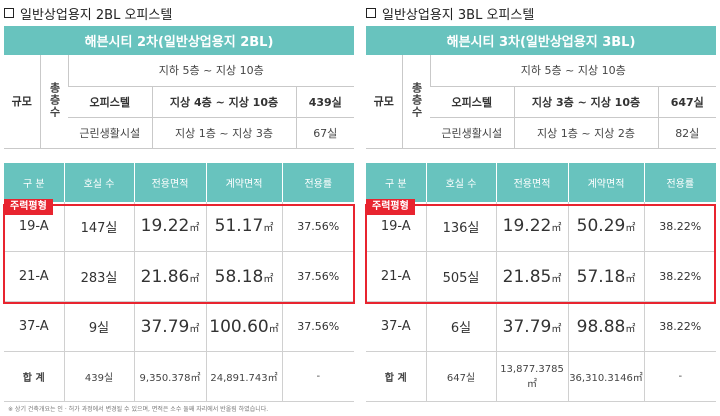 Image resolution: width=720 pixels, height=416 pixels. What do you see at coordinates (460, 226) in the screenshot?
I see `row-units: 136실` at bounding box center [460, 226].